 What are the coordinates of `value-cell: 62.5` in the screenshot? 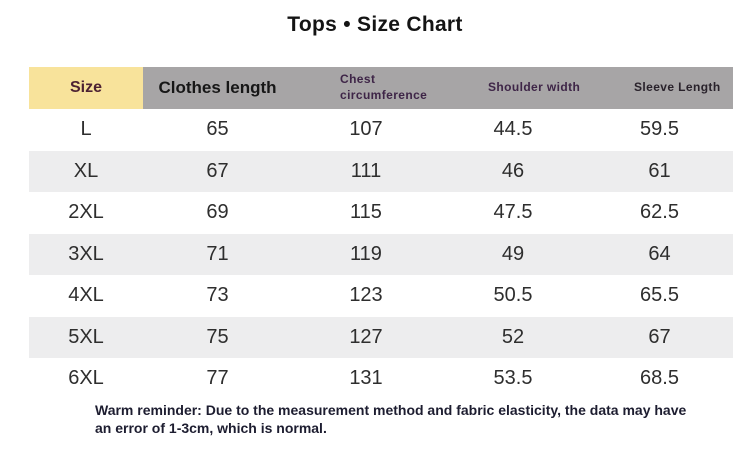 It's located at (659, 212).